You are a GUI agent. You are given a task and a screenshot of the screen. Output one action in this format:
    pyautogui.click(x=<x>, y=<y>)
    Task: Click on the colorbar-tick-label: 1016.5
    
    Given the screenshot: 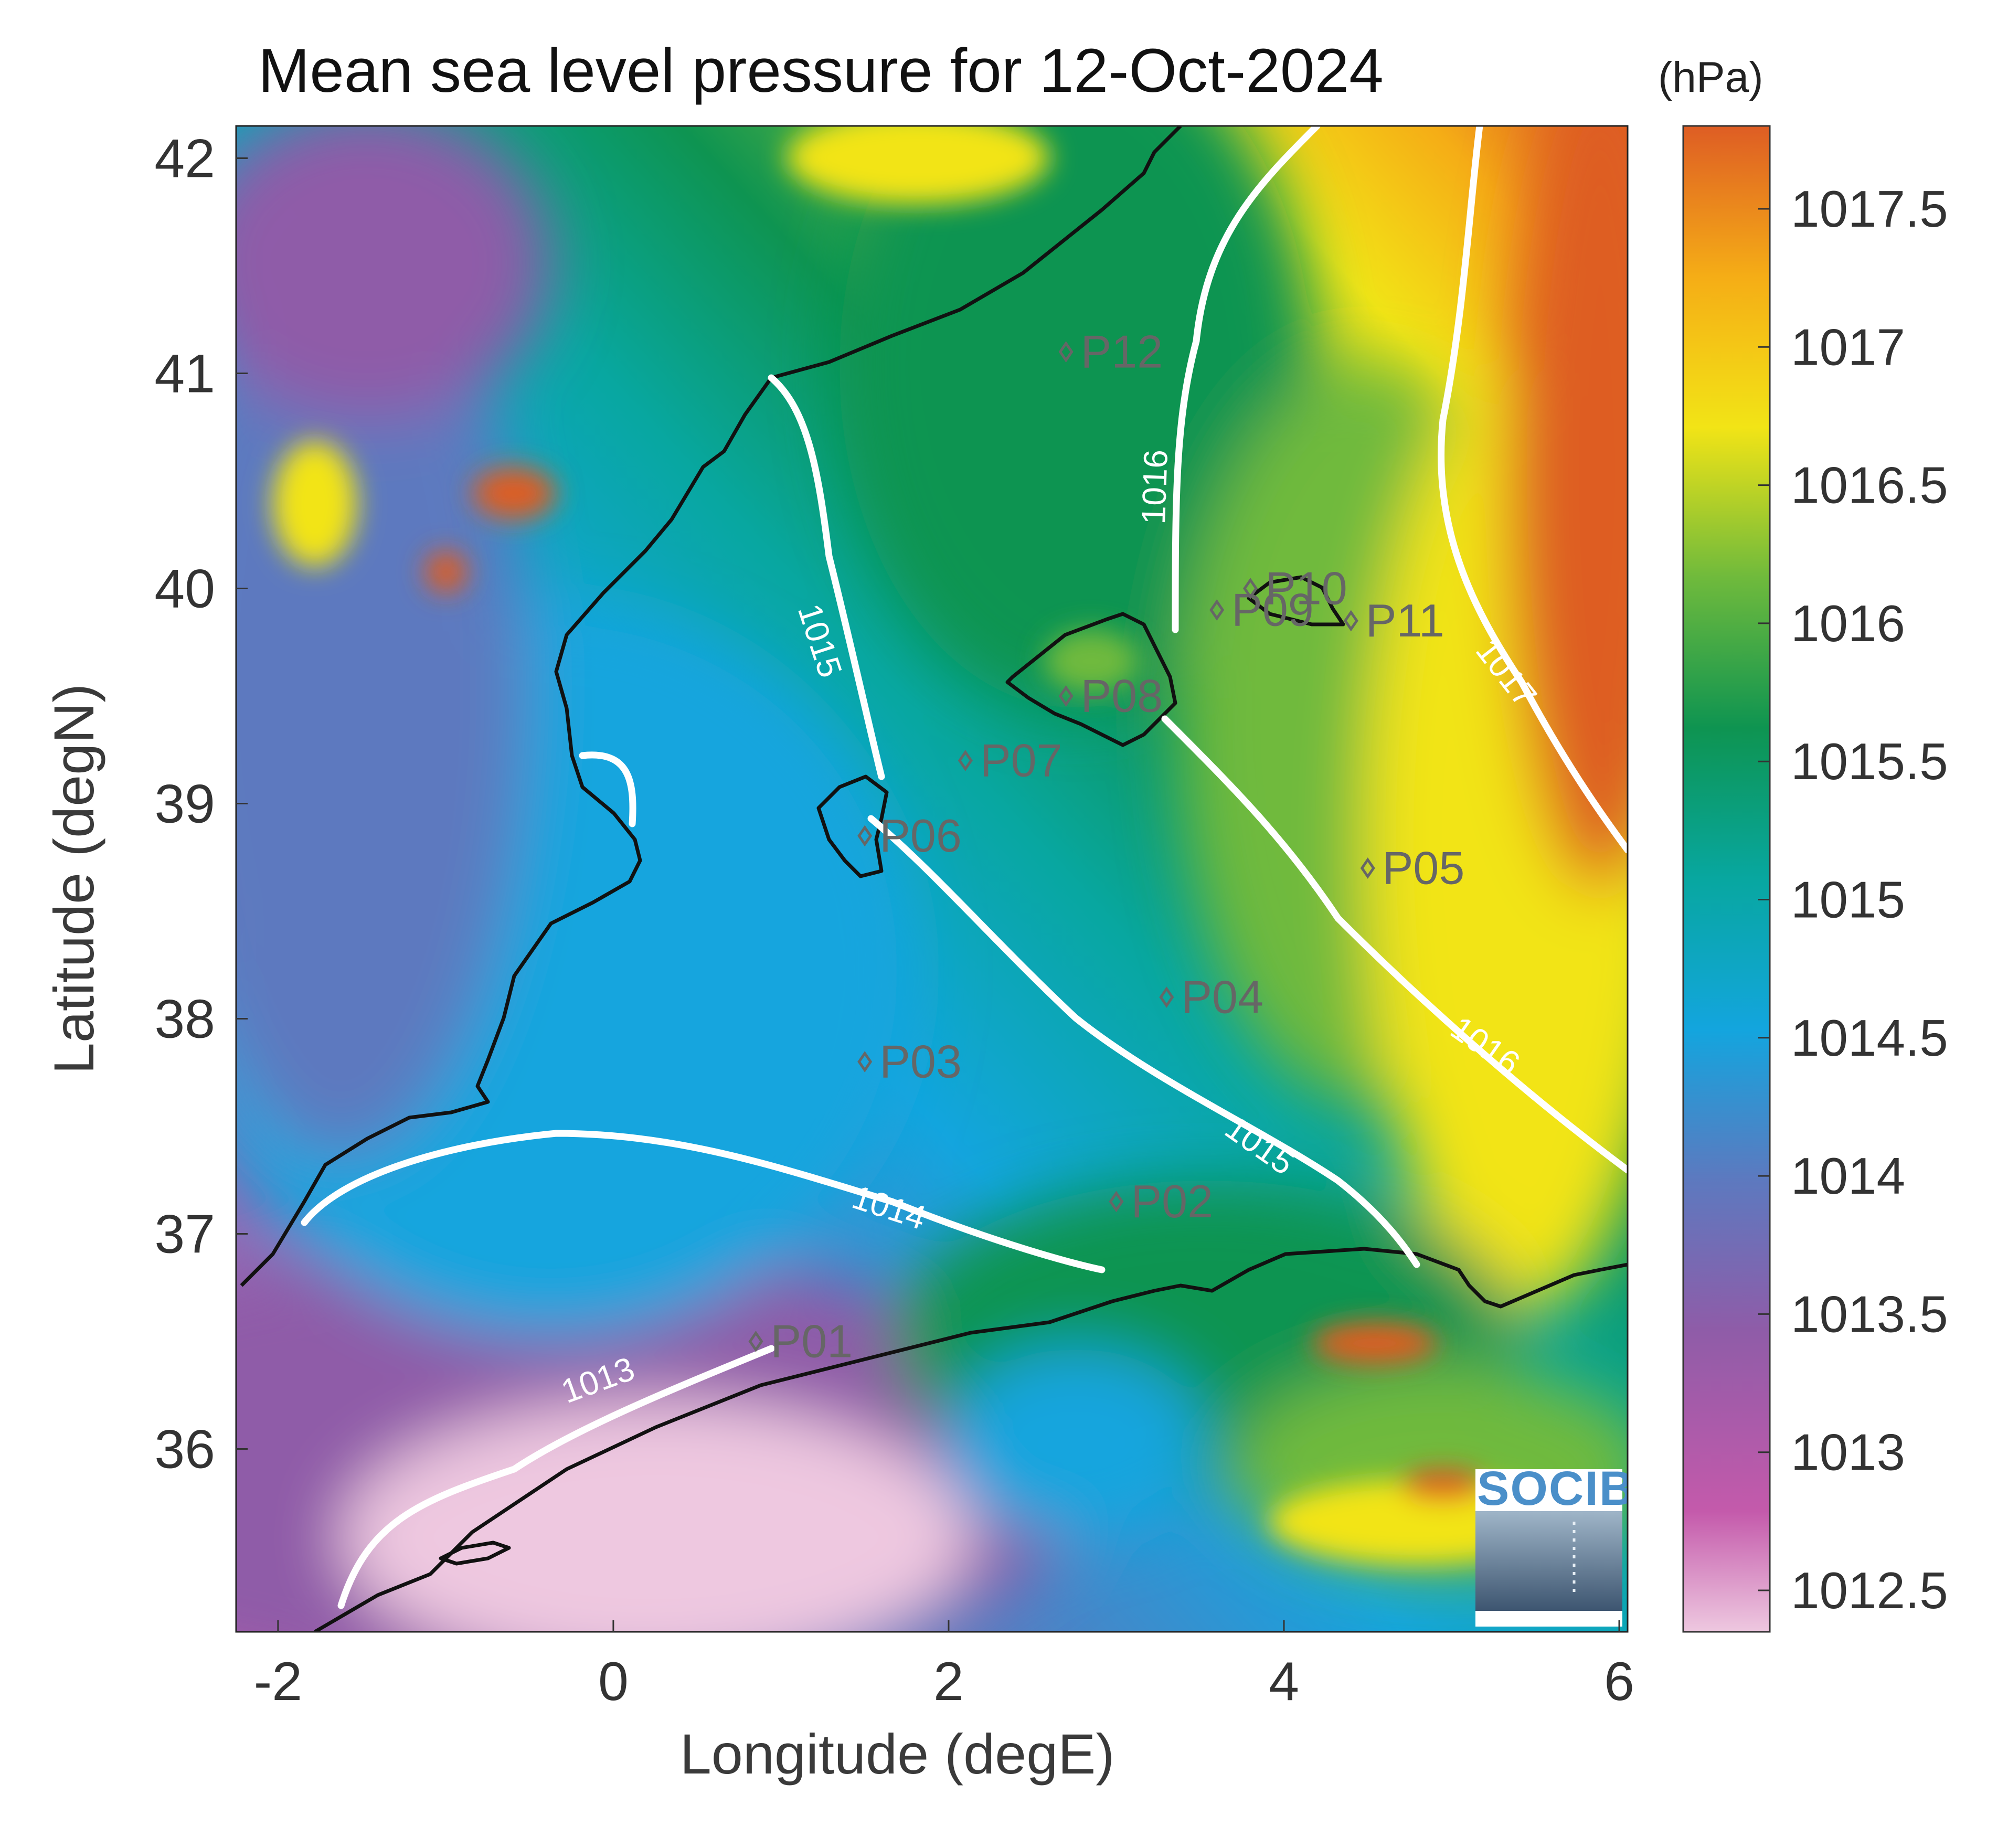 What is the action you would take?
    pyautogui.click(x=1869, y=485)
    